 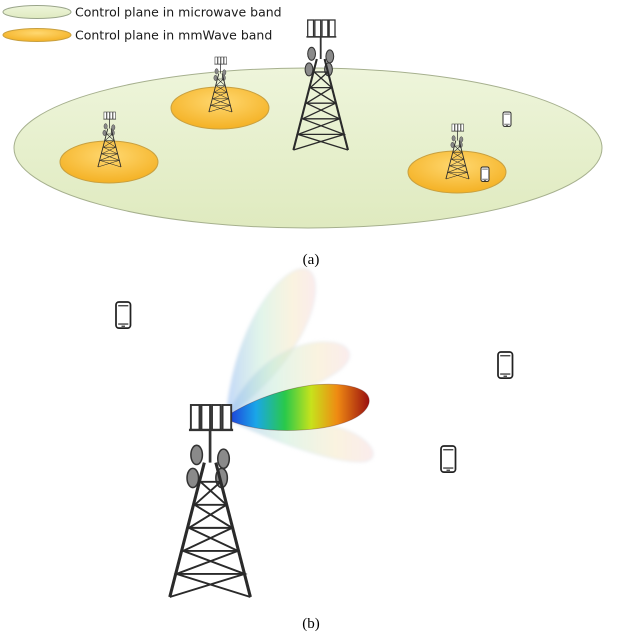 I want to click on mmwave-swatch, so click(x=37, y=35).